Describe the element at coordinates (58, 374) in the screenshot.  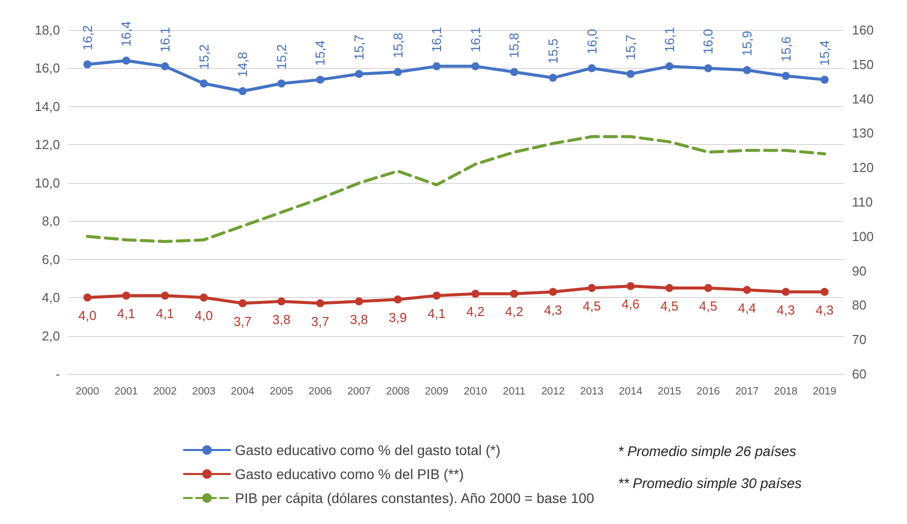
I see `y-tick-label: -` at that location.